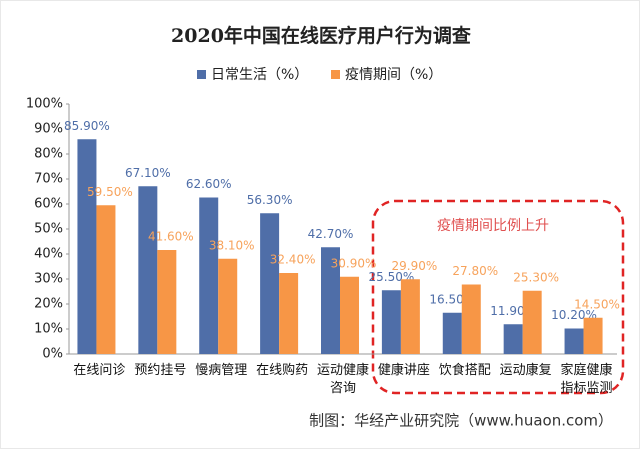 The height and width of the screenshot is (449, 640). I want to click on value-label: 14.50%, so click(597, 304).